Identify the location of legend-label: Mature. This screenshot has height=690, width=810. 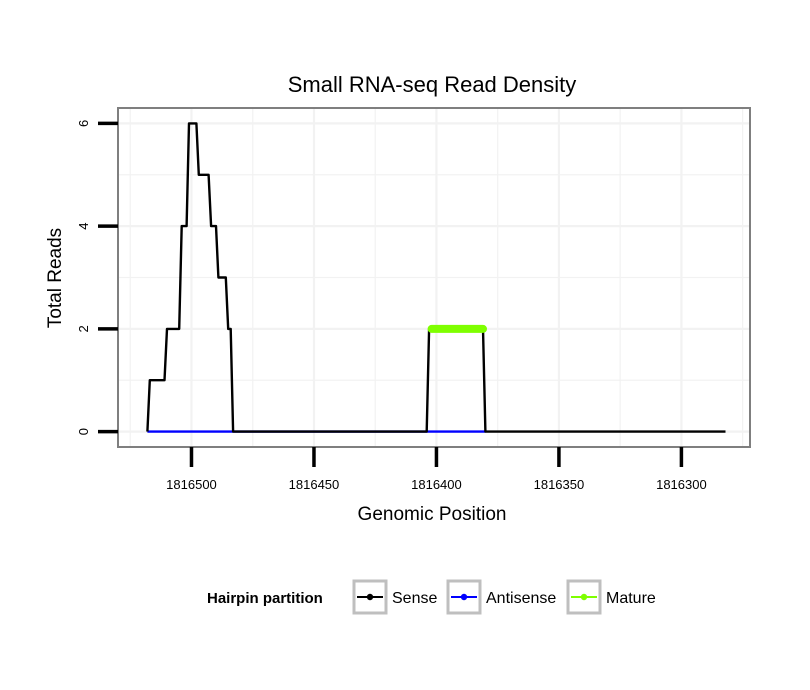
(631, 598).